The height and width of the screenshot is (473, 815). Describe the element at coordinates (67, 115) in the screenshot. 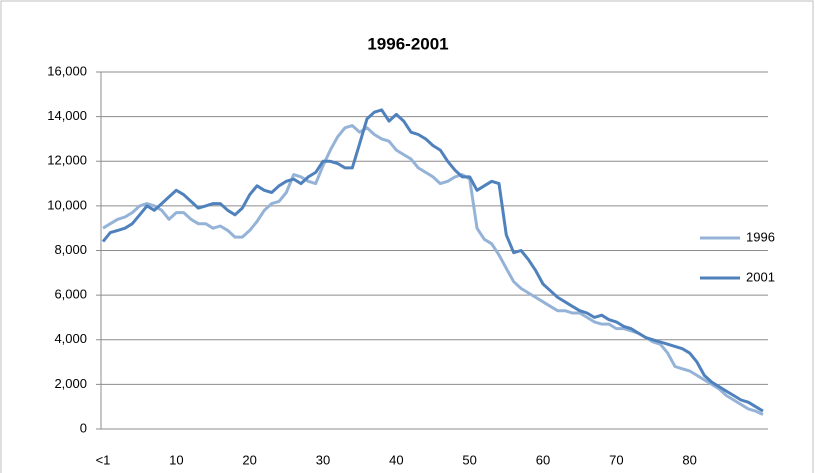

I see `y-tick-label: 14,000` at that location.